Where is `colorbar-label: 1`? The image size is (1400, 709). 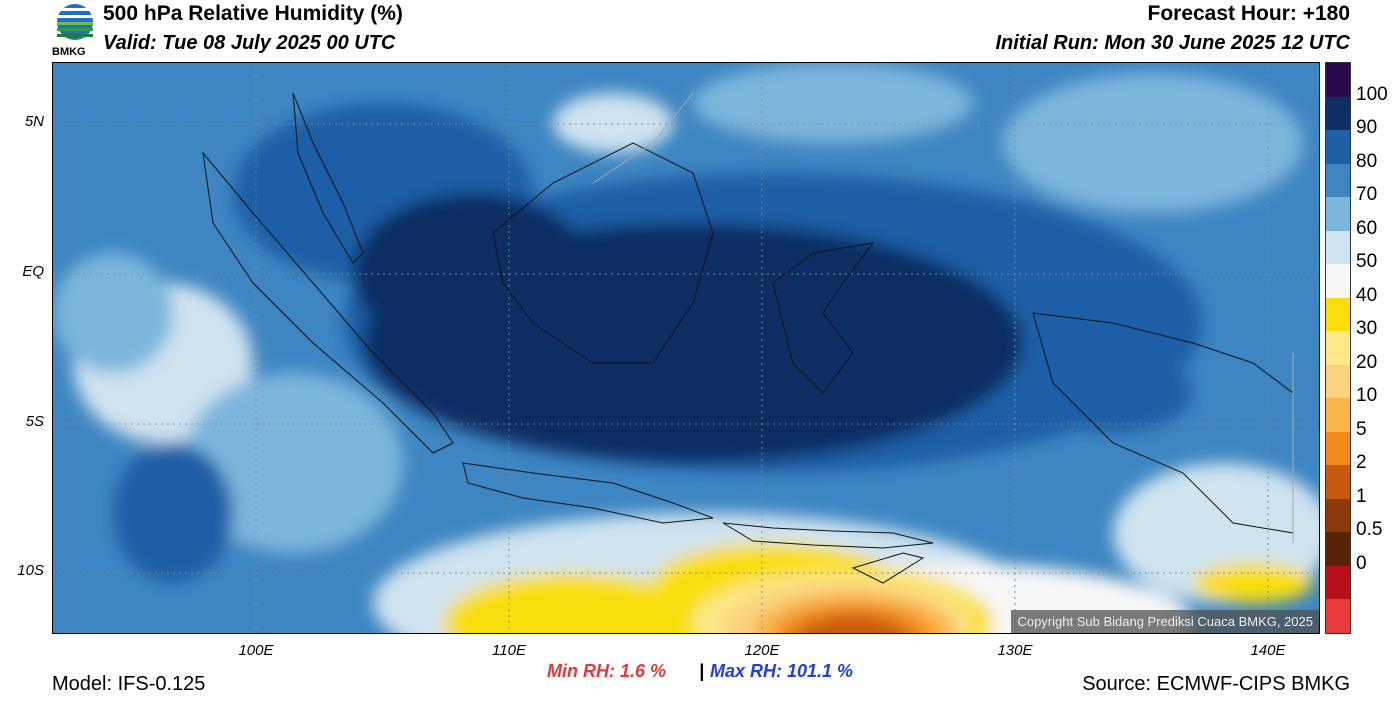
colorbar-label: 1 is located at coordinates (1361, 496).